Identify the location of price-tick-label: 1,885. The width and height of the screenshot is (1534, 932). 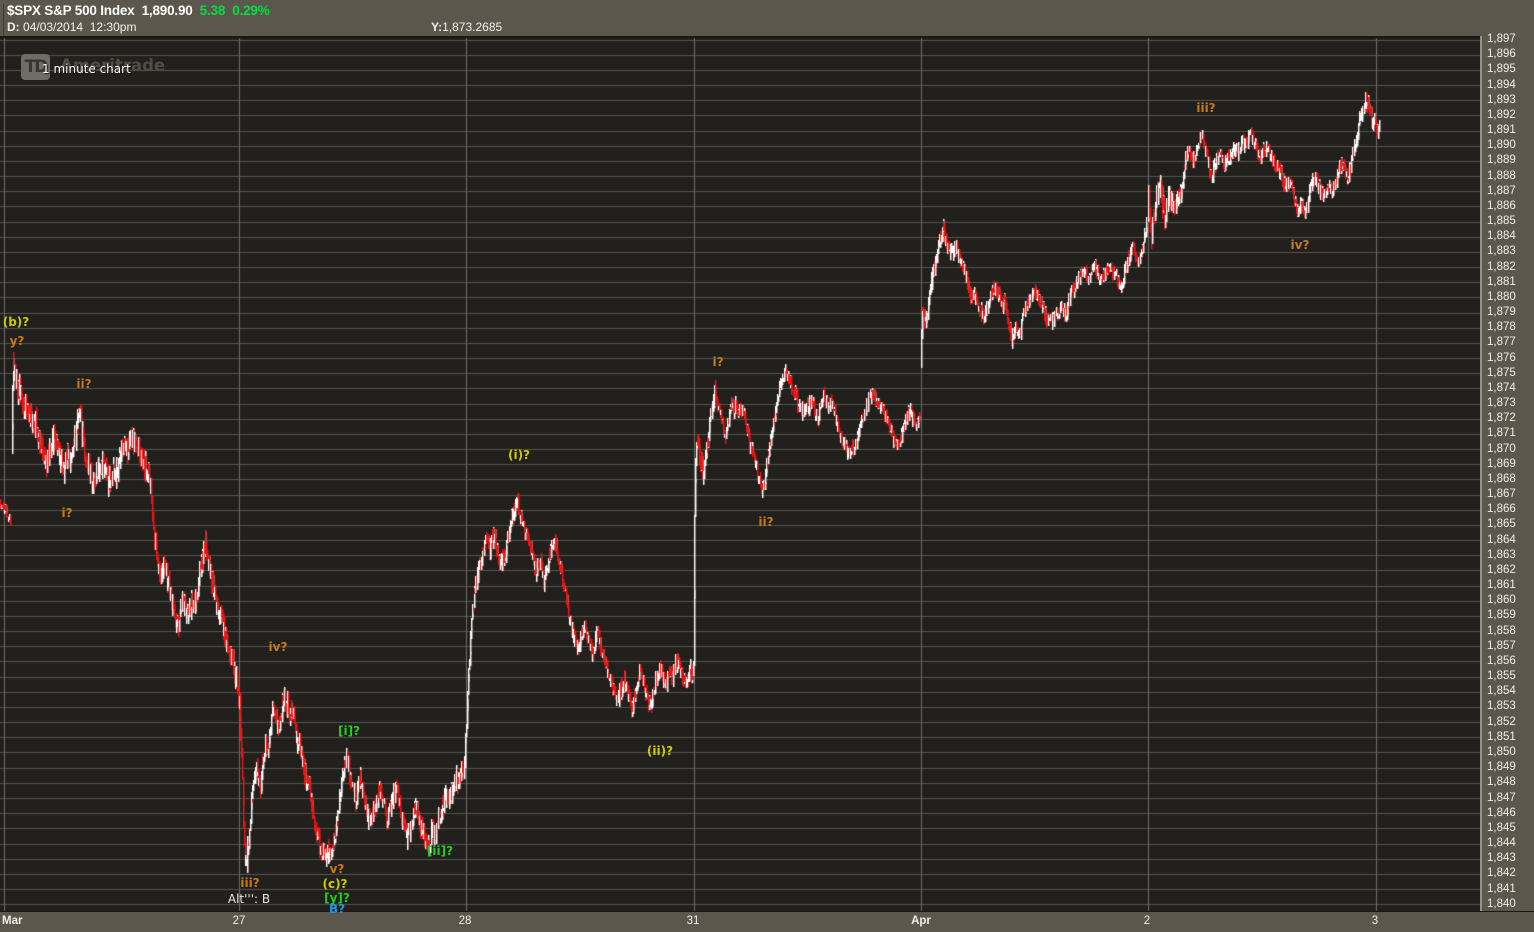
(1501, 221).